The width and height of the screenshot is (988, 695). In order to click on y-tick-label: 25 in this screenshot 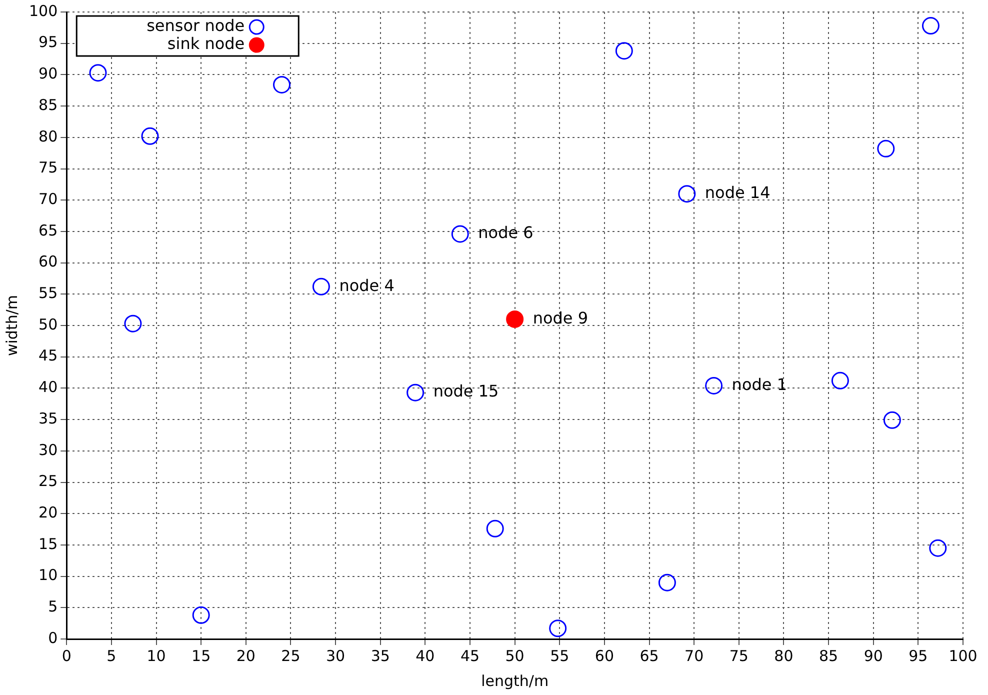, I will do `click(48, 481)`.